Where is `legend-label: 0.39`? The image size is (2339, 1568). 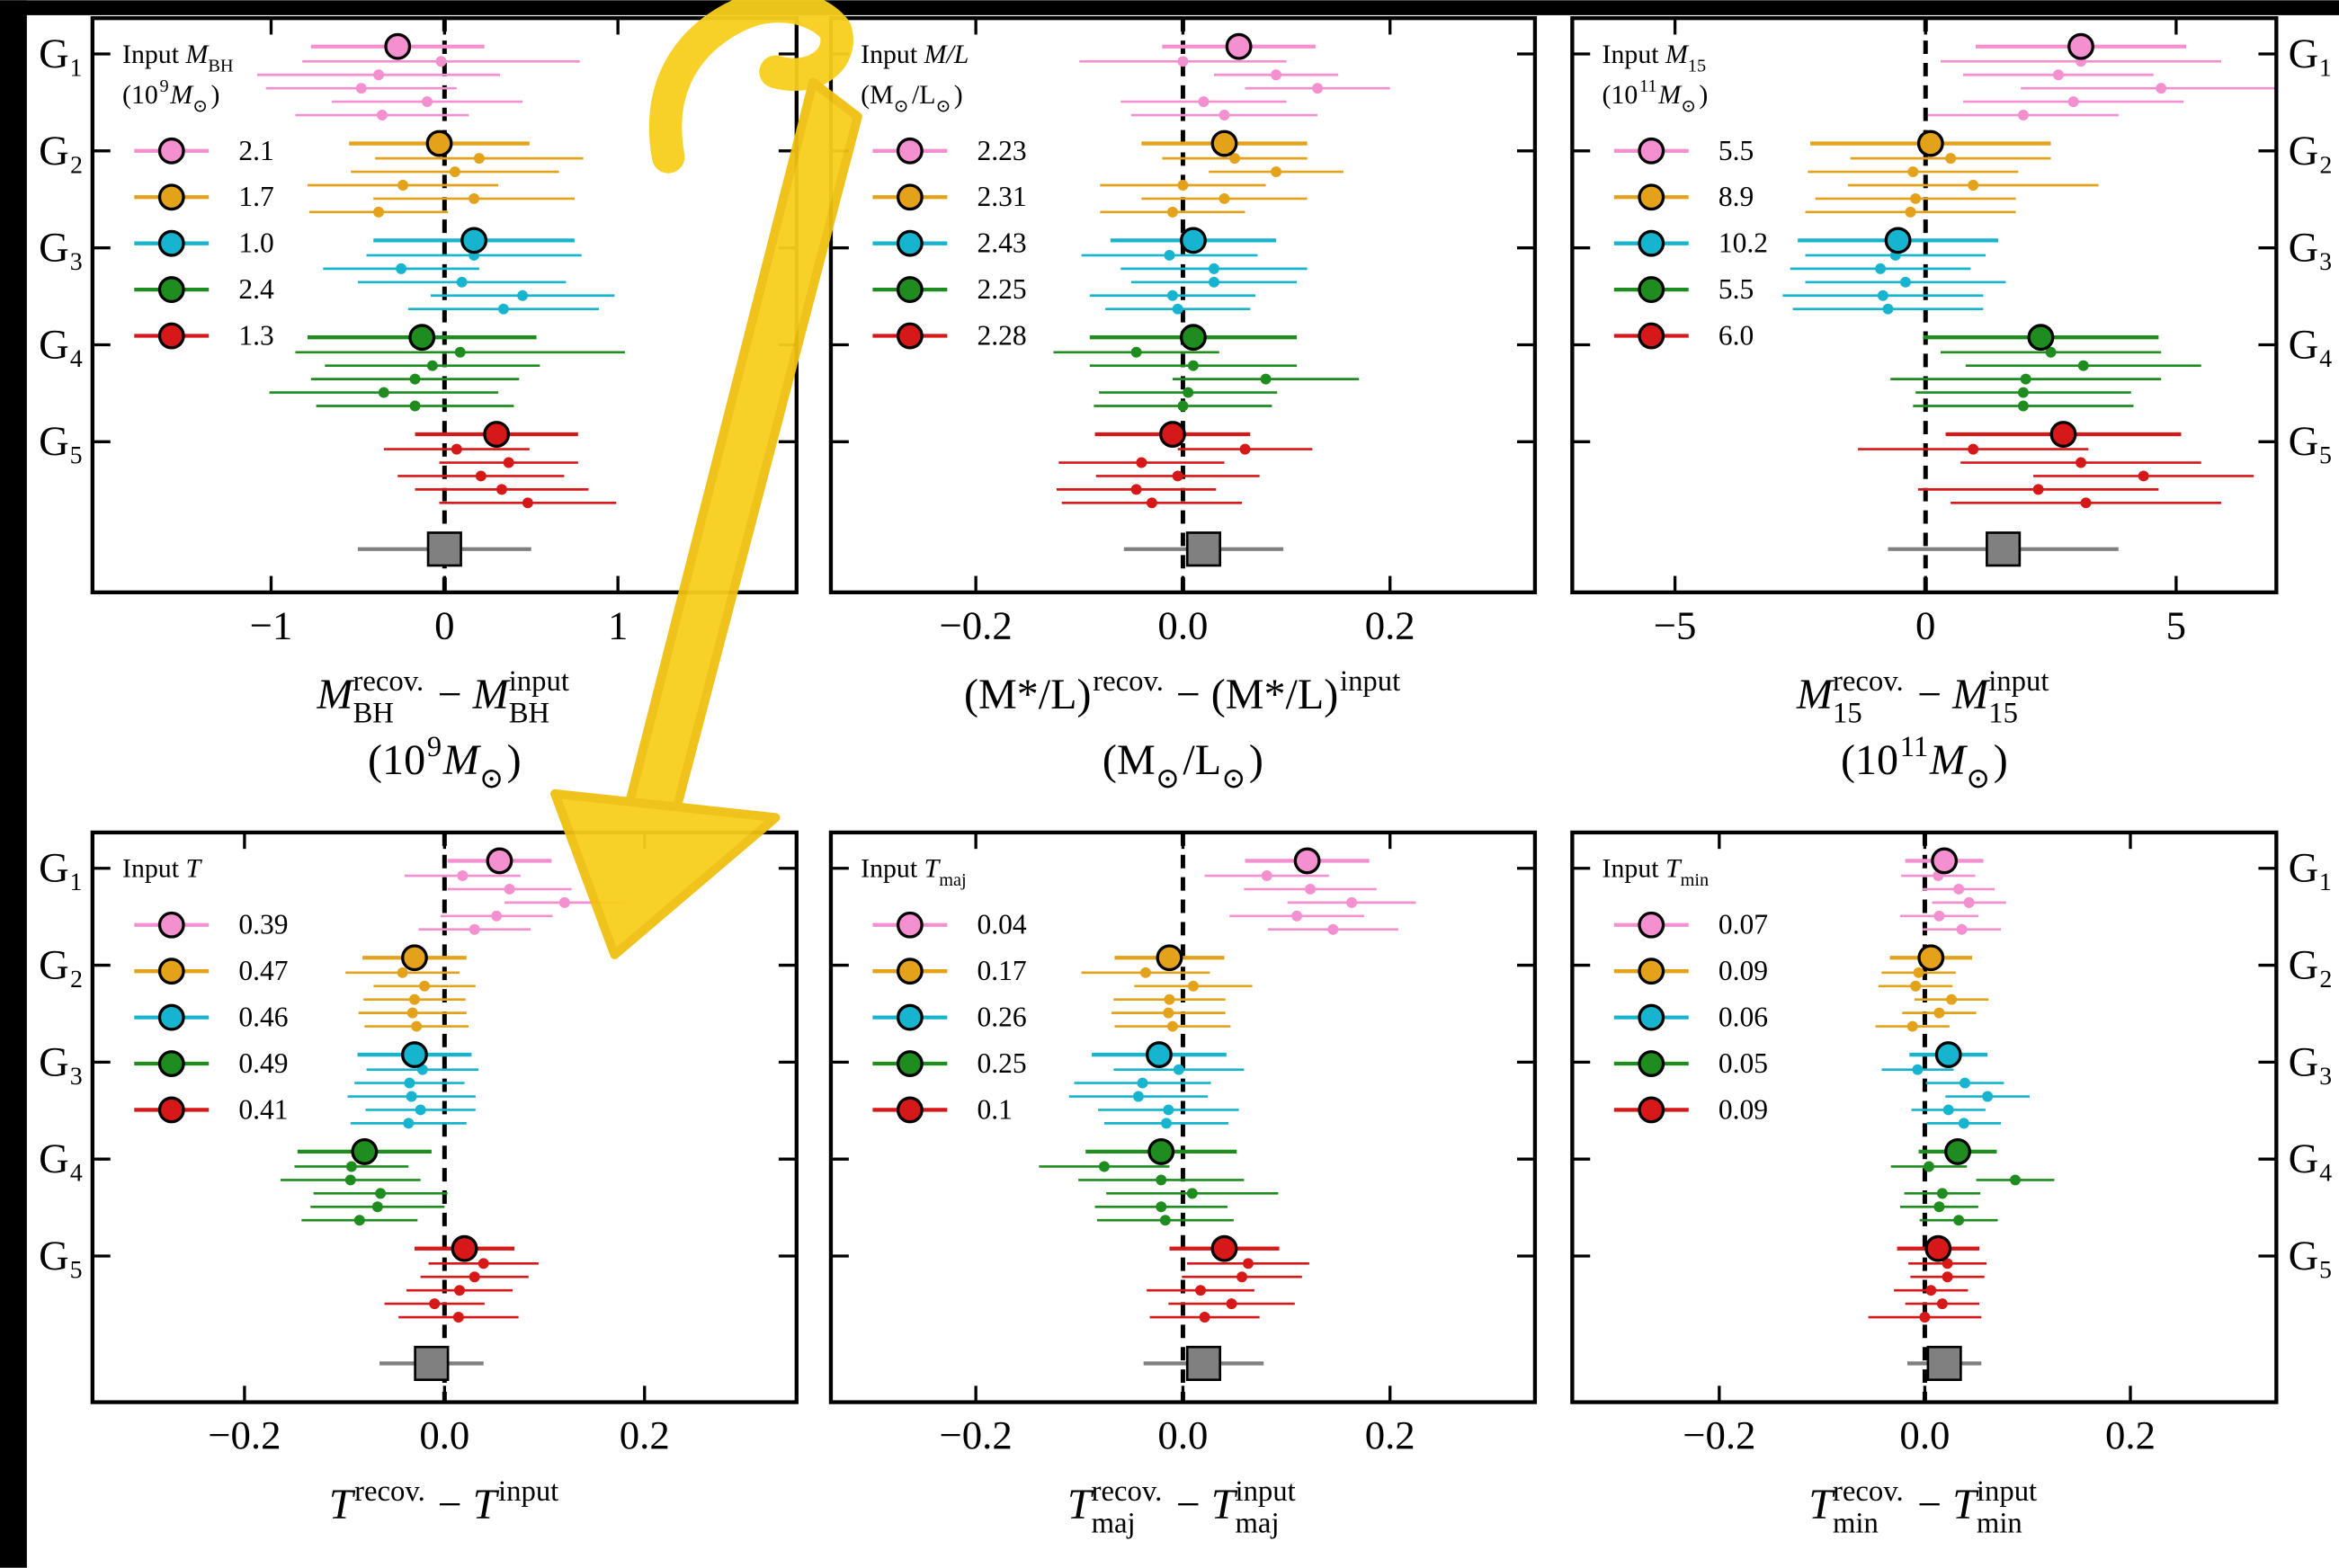 legend-label: 0.39 is located at coordinates (263, 924).